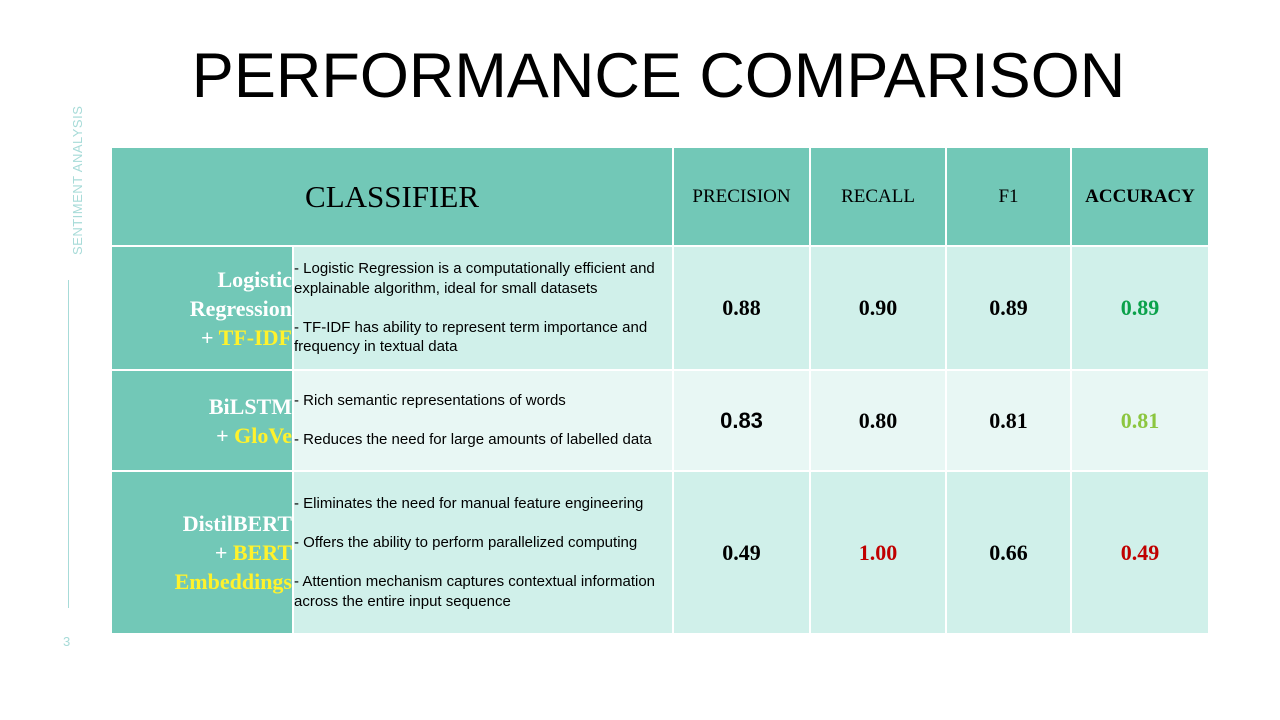 The width and height of the screenshot is (1280, 720). Describe the element at coordinates (202, 552) in the screenshot. I see `classifier-name: DistilBERT + BERT Embeddings` at that location.